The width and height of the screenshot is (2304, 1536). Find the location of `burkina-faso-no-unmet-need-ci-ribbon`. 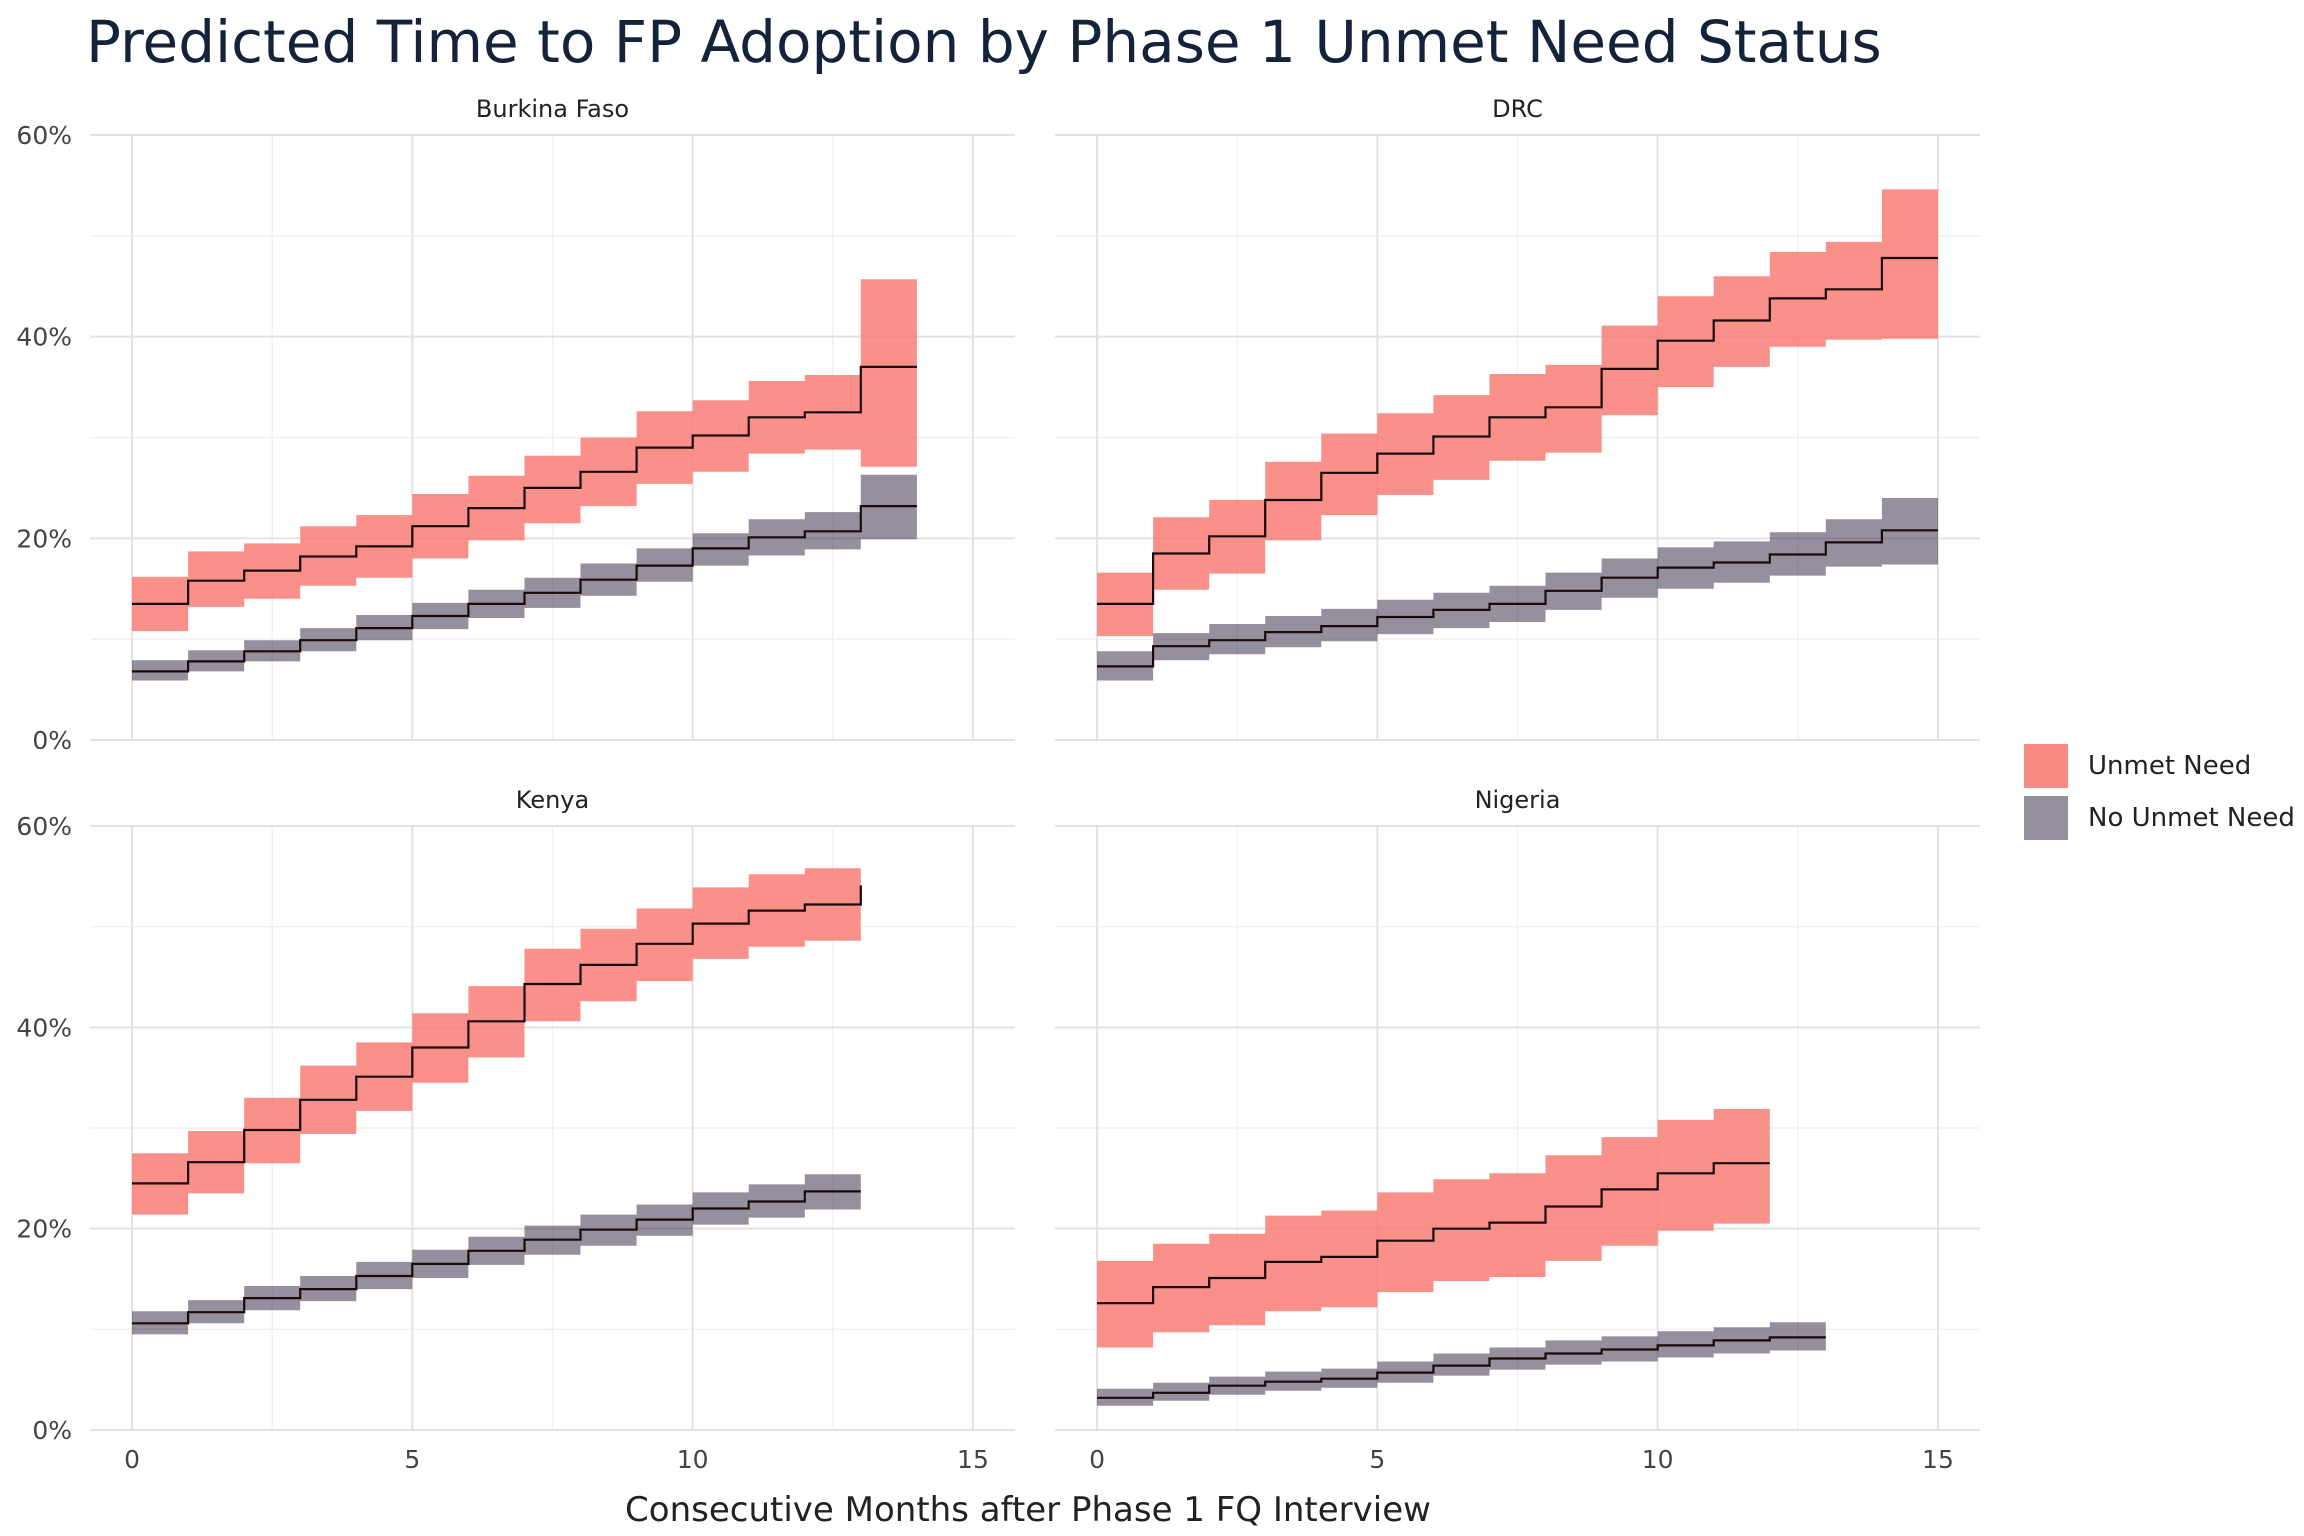

burkina-faso-no-unmet-need-ci-ribbon is located at coordinates (524, 577).